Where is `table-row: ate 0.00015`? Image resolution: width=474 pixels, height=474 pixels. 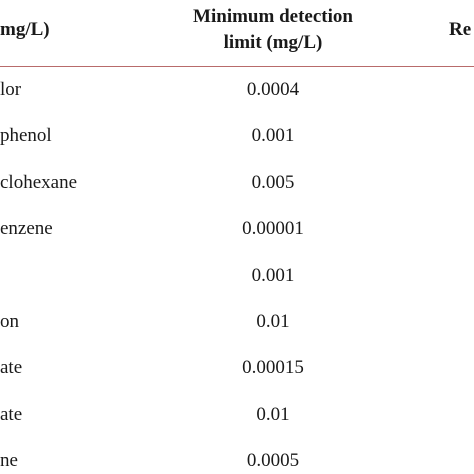 table-row: ate 0.00015 is located at coordinates (237, 368).